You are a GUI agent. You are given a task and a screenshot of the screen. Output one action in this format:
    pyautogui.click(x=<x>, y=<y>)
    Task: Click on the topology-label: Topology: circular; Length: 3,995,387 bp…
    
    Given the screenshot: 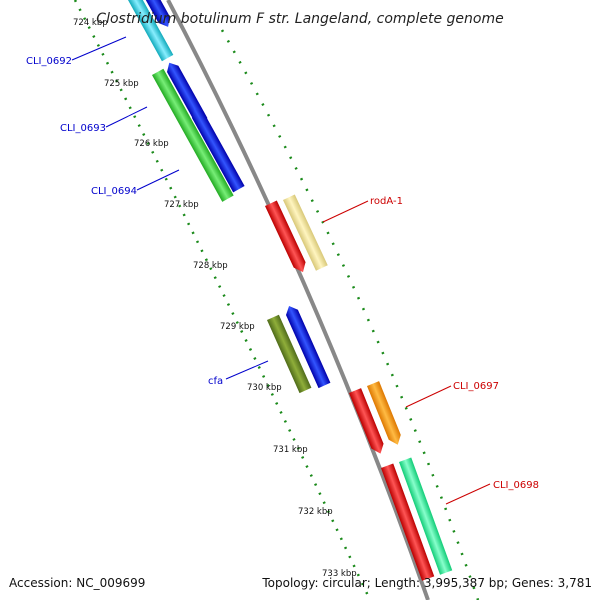 What is the action you would take?
    pyautogui.click(x=426, y=583)
    